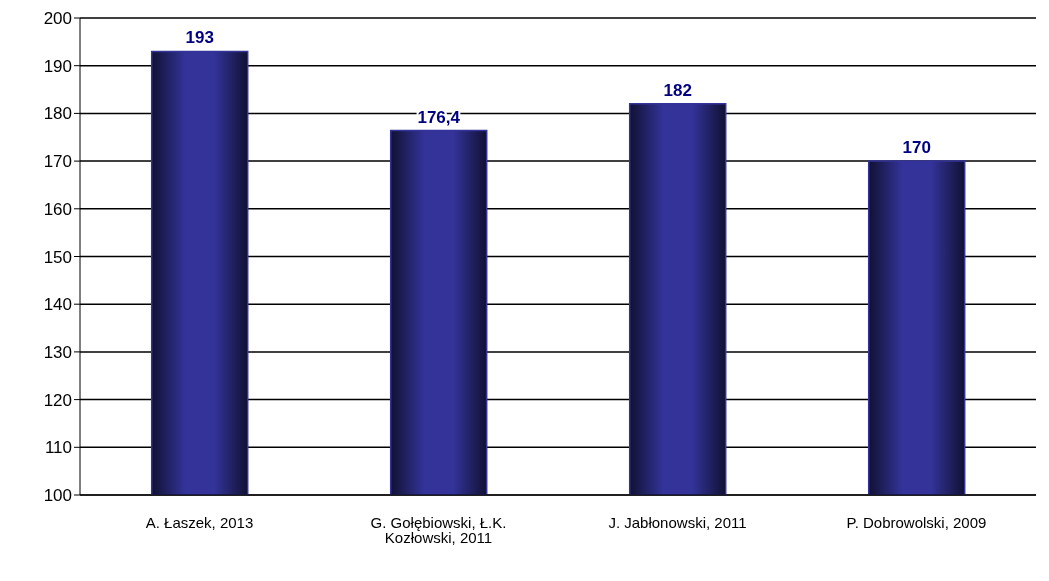 The width and height of the screenshot is (1049, 581). Describe the element at coordinates (58, 448) in the screenshot. I see `y-tick-label: 110` at that location.